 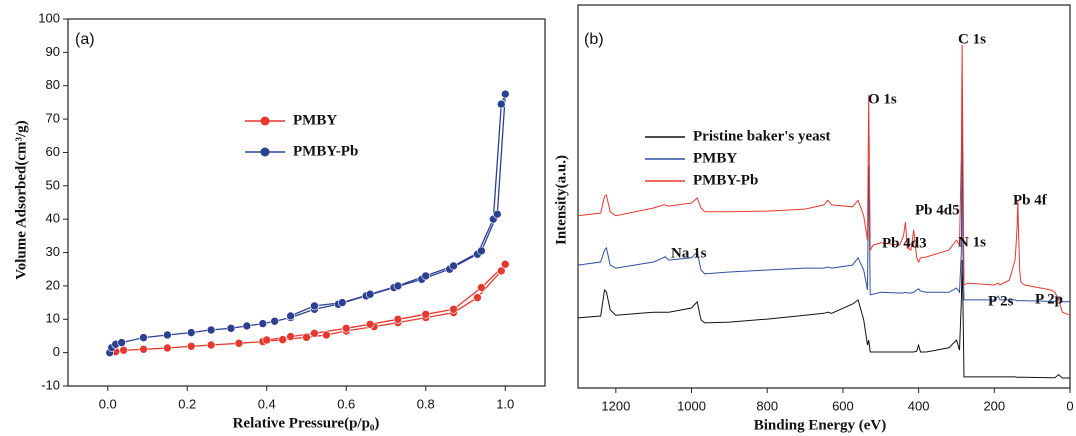 I want to click on x-axis-label: Binding Energy (eV), so click(x=820, y=425).